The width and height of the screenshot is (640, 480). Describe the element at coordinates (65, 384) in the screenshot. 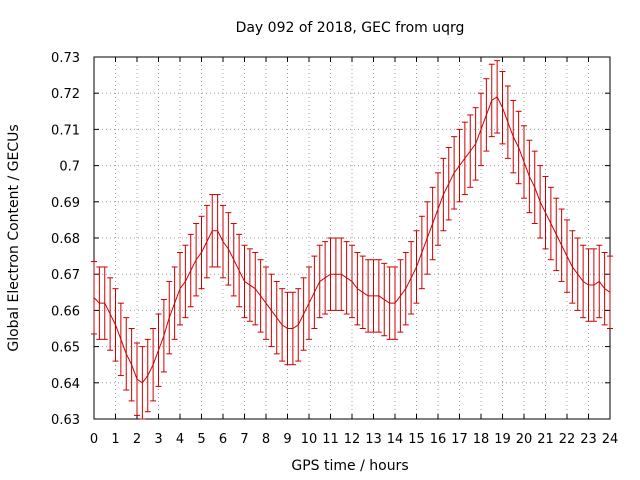

I see `y-tick-label: 0.64` at that location.